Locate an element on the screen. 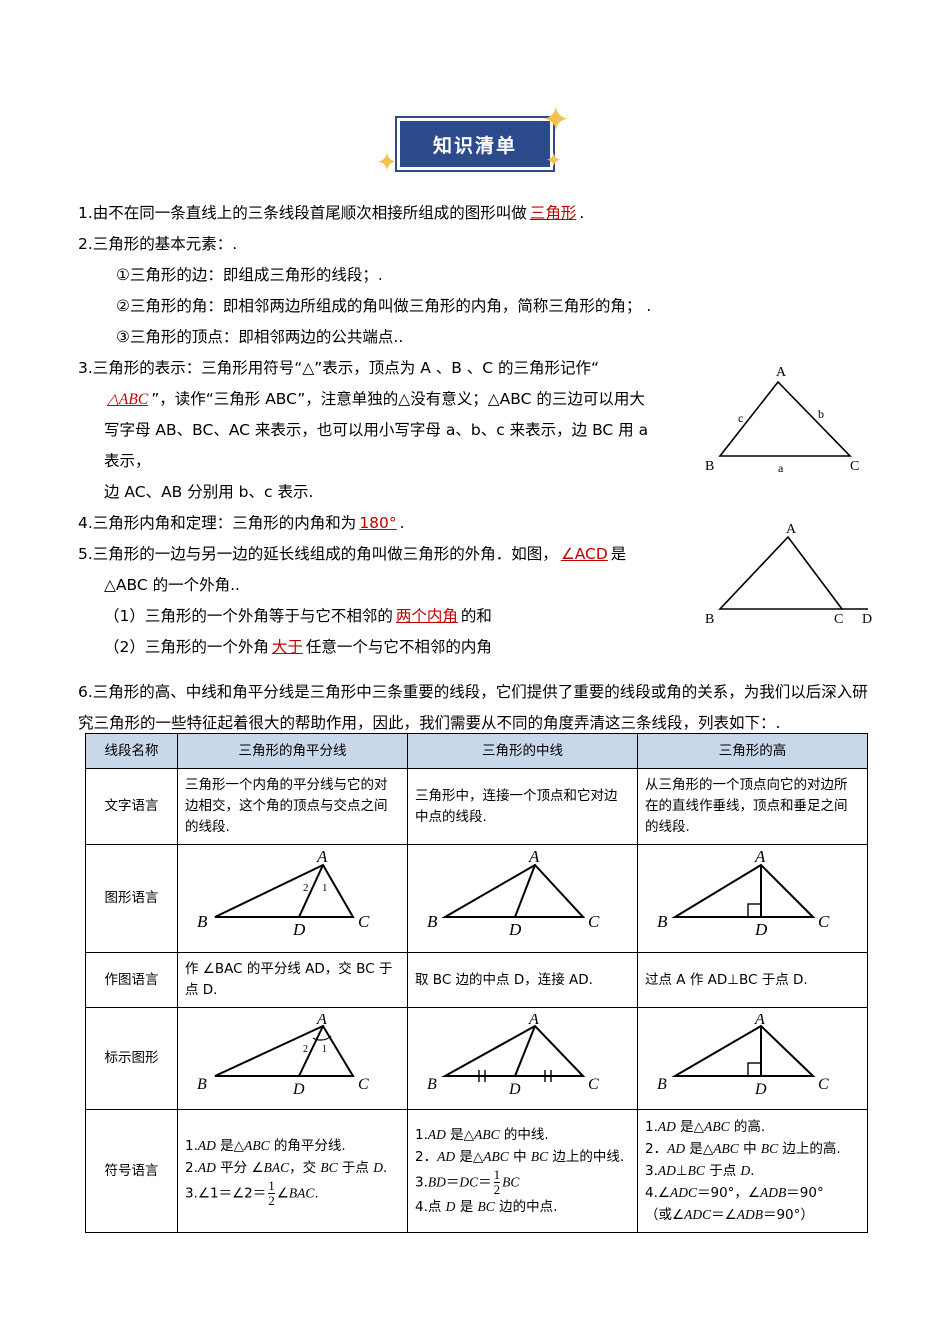 Image resolution: width=950 pixels, height=1344 pixels. item-4: 4.三角形内角和定理：三角形的内角和为 180°. is located at coordinates (478, 523).